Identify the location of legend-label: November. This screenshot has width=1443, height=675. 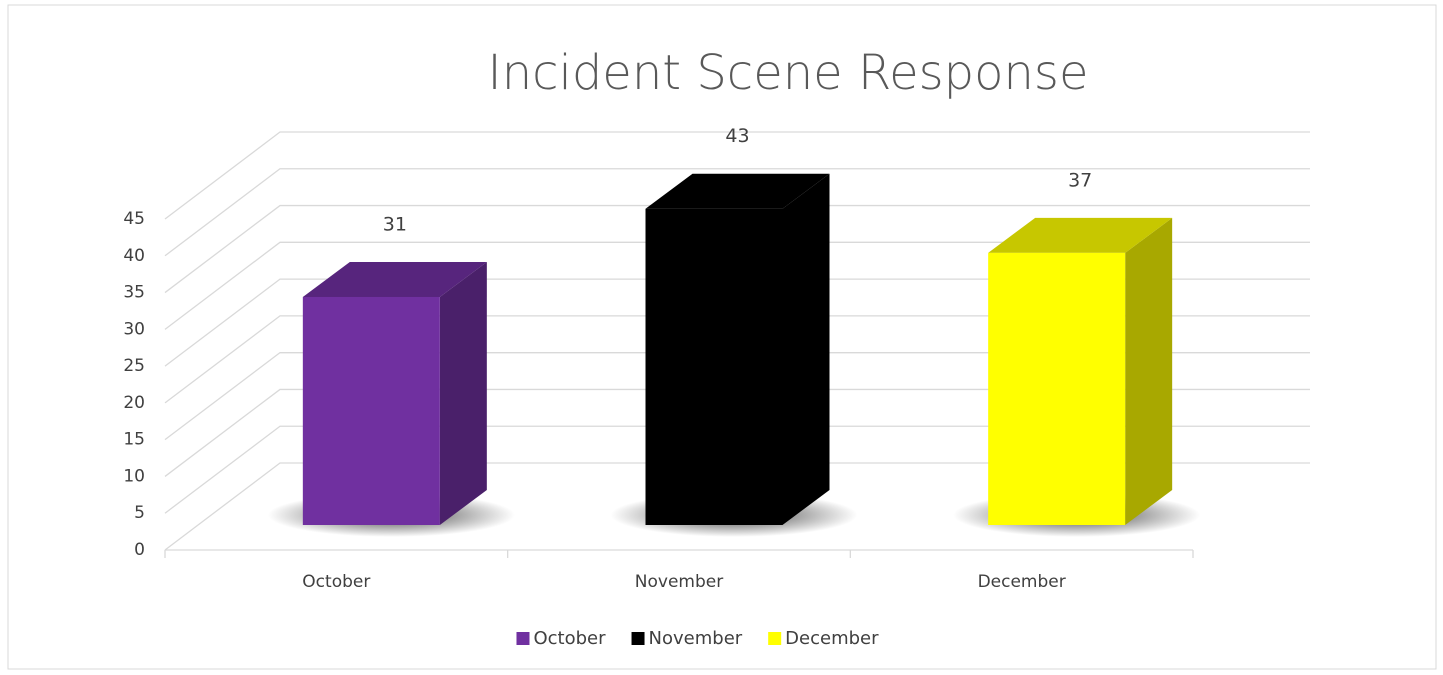
(696, 638).